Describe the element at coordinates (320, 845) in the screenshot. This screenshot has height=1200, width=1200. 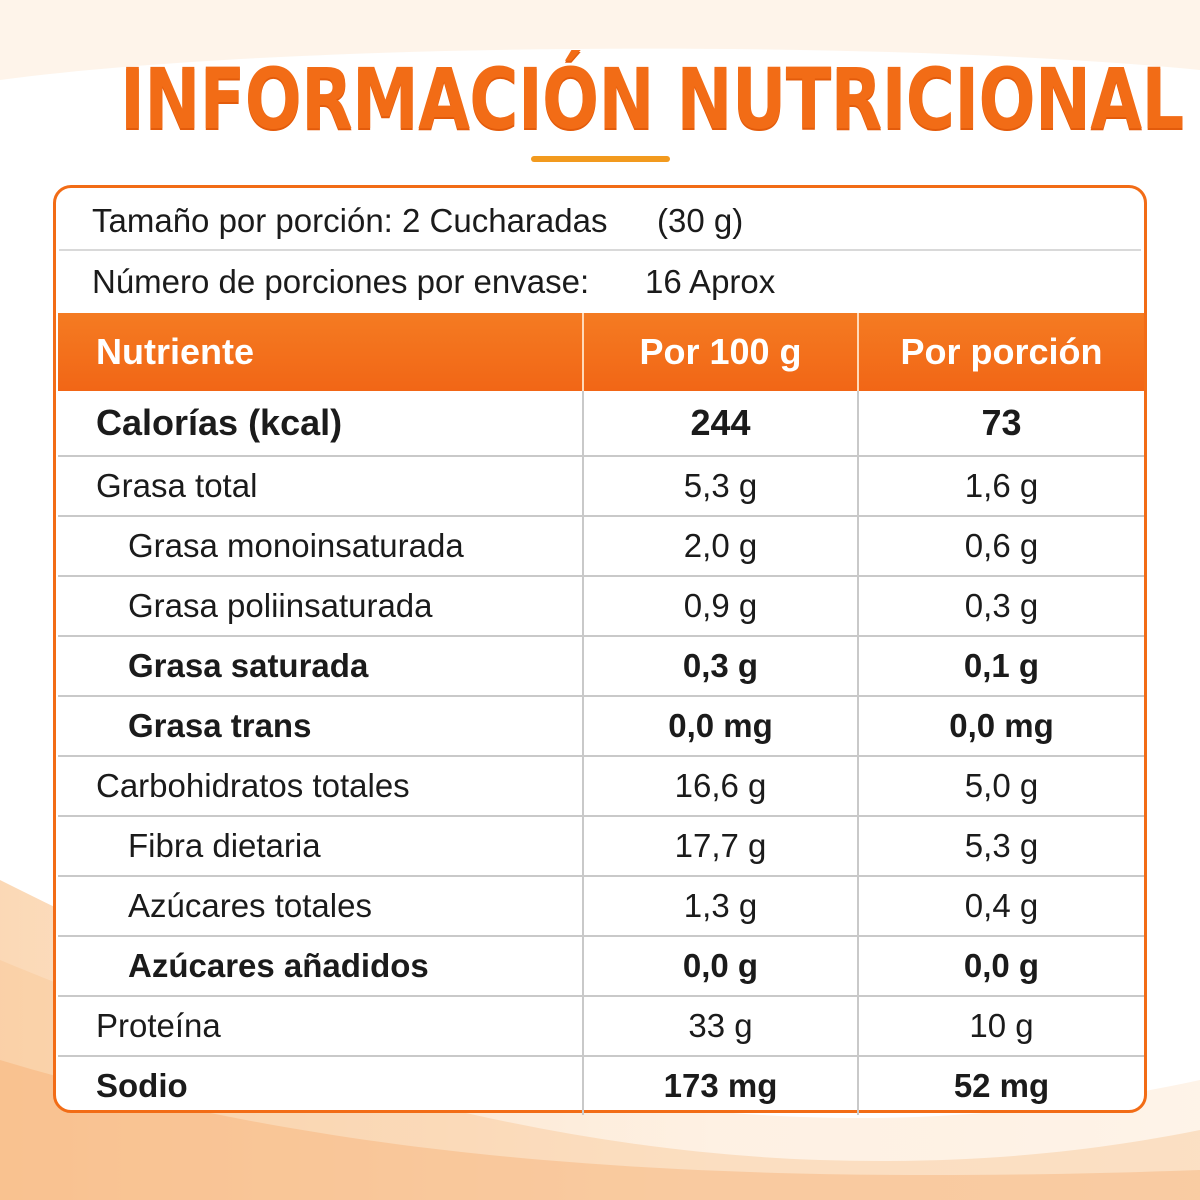
I see `nutrient-name: Fibra dietaria` at that location.